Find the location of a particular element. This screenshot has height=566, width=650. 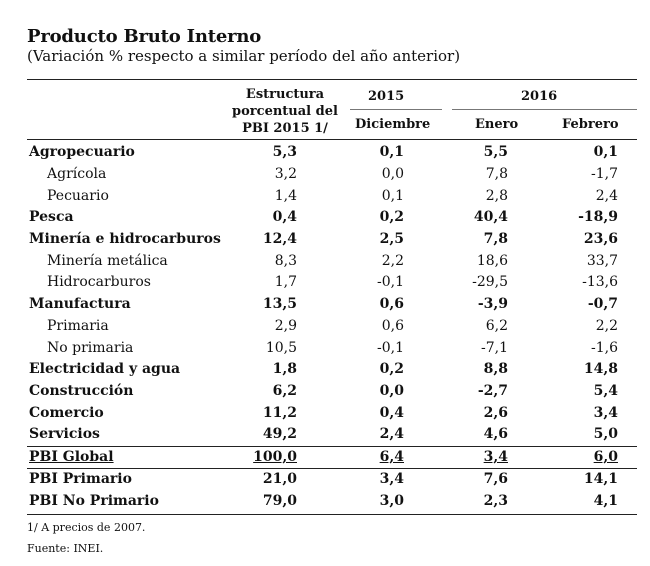

cell-structure: 8,3 is located at coordinates (285, 261).